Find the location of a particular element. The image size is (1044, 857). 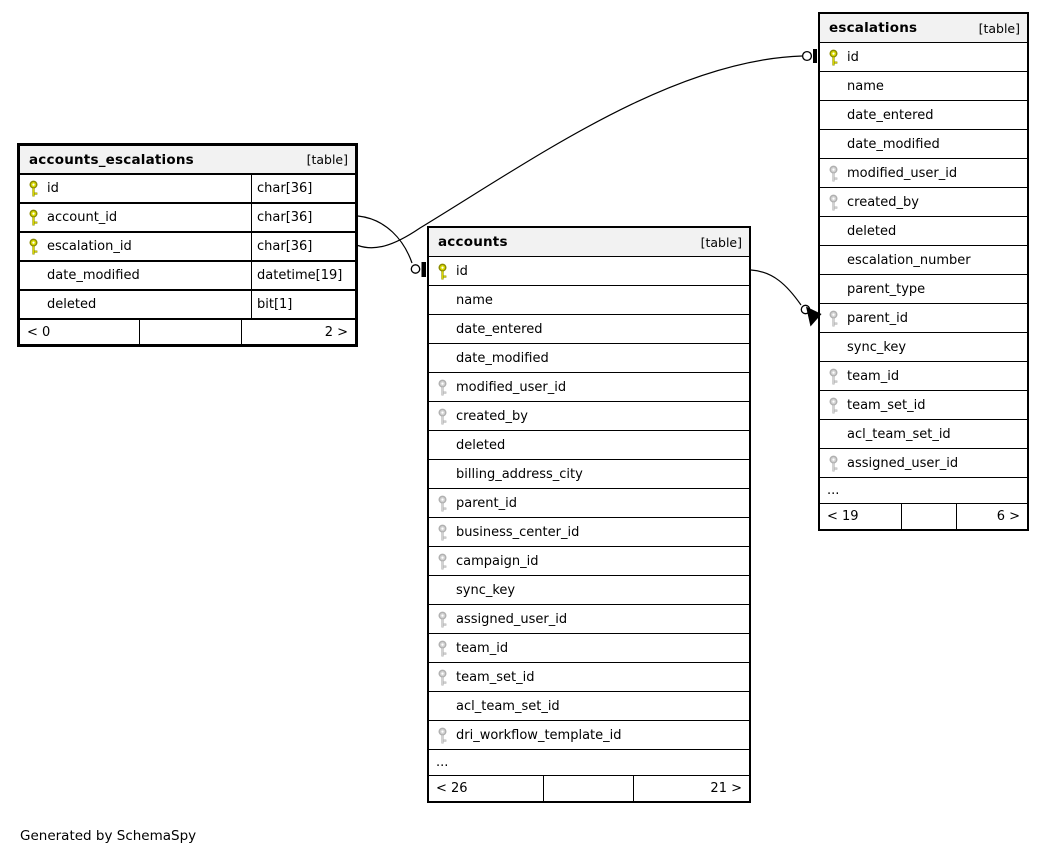

column-name-cell: assigned_user_id is located at coordinates (589, 619).